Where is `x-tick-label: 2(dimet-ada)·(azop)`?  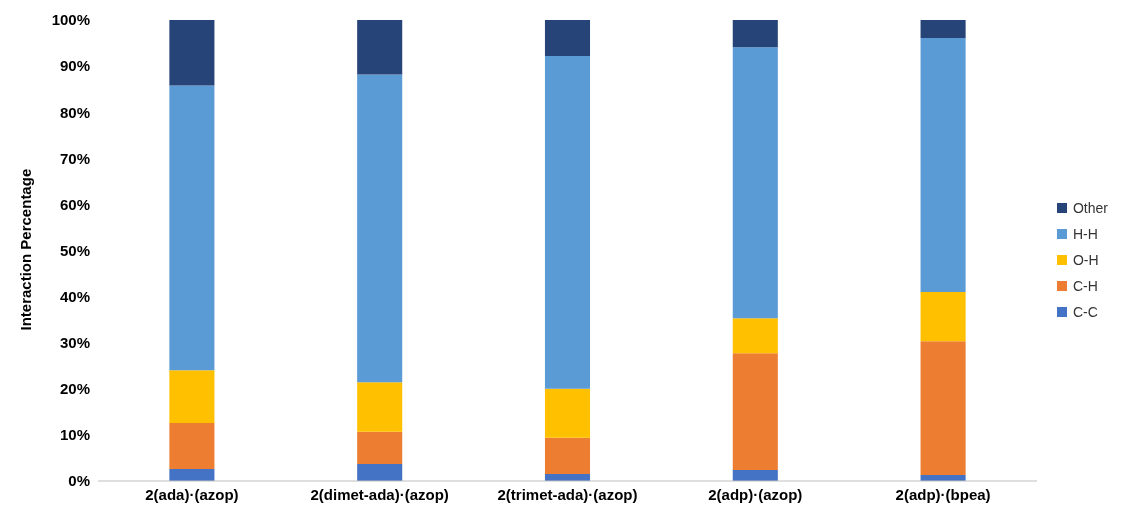
x-tick-label: 2(dimet-ada)·(azop) is located at coordinates (379, 494).